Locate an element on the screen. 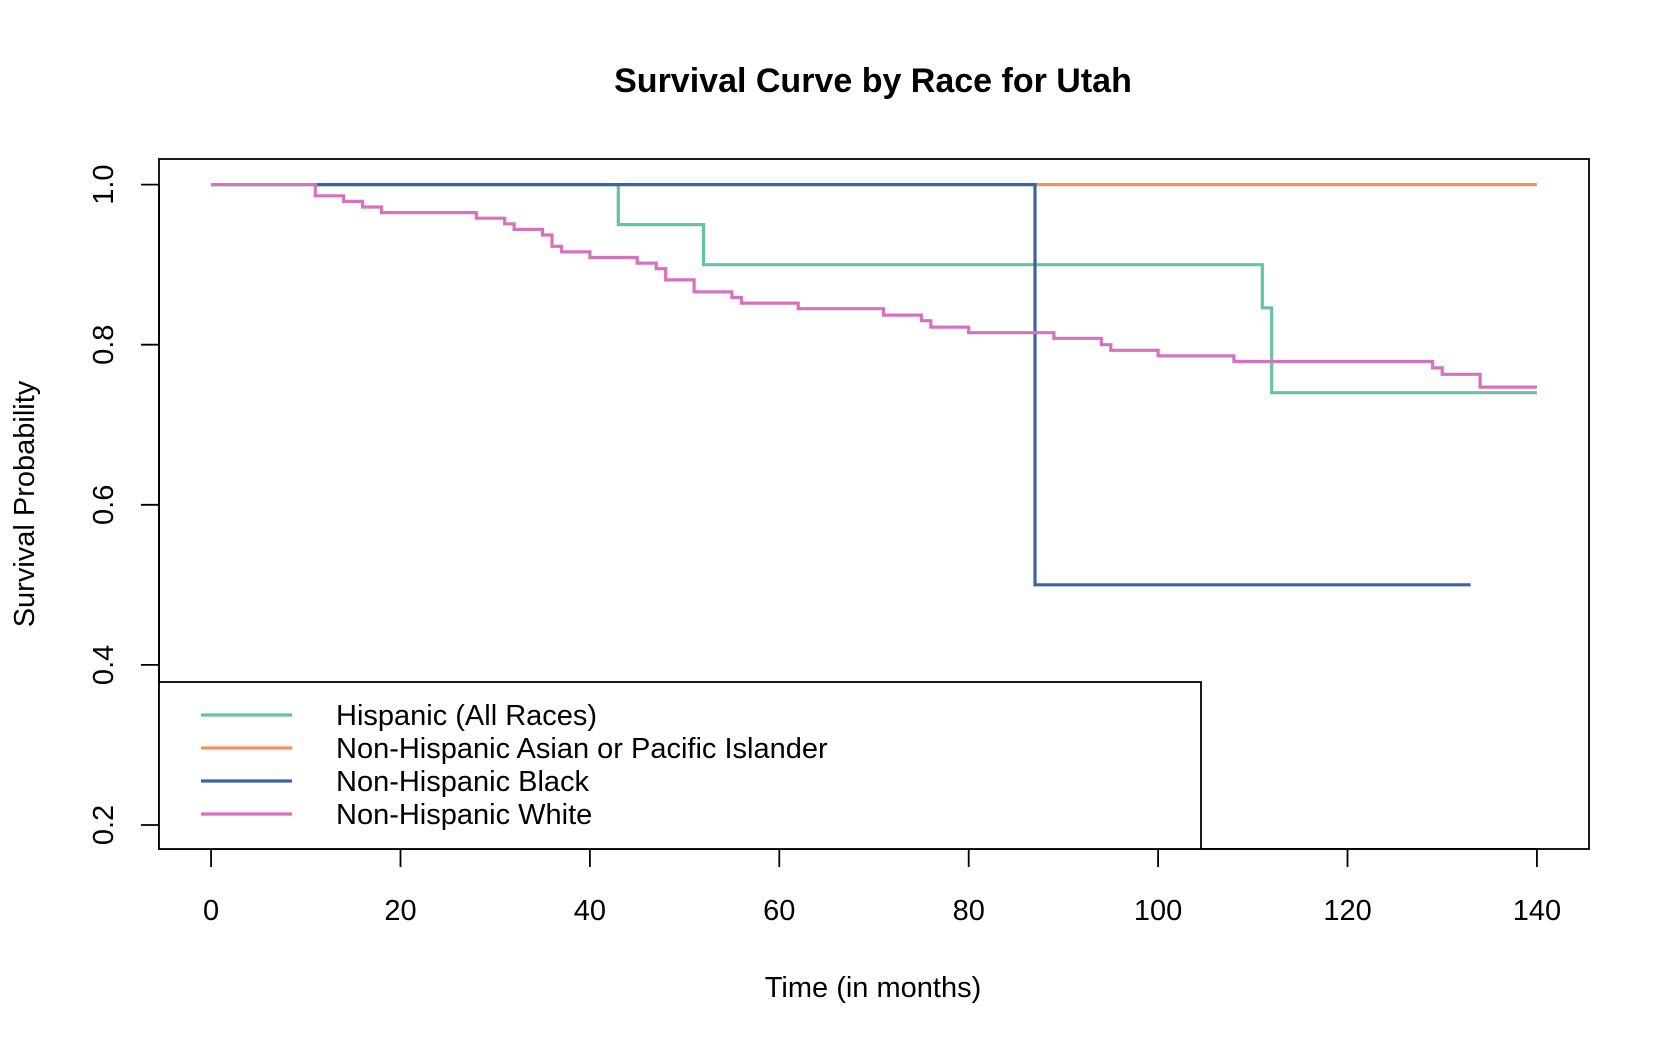  x-tick-label: 80 is located at coordinates (969, 911).